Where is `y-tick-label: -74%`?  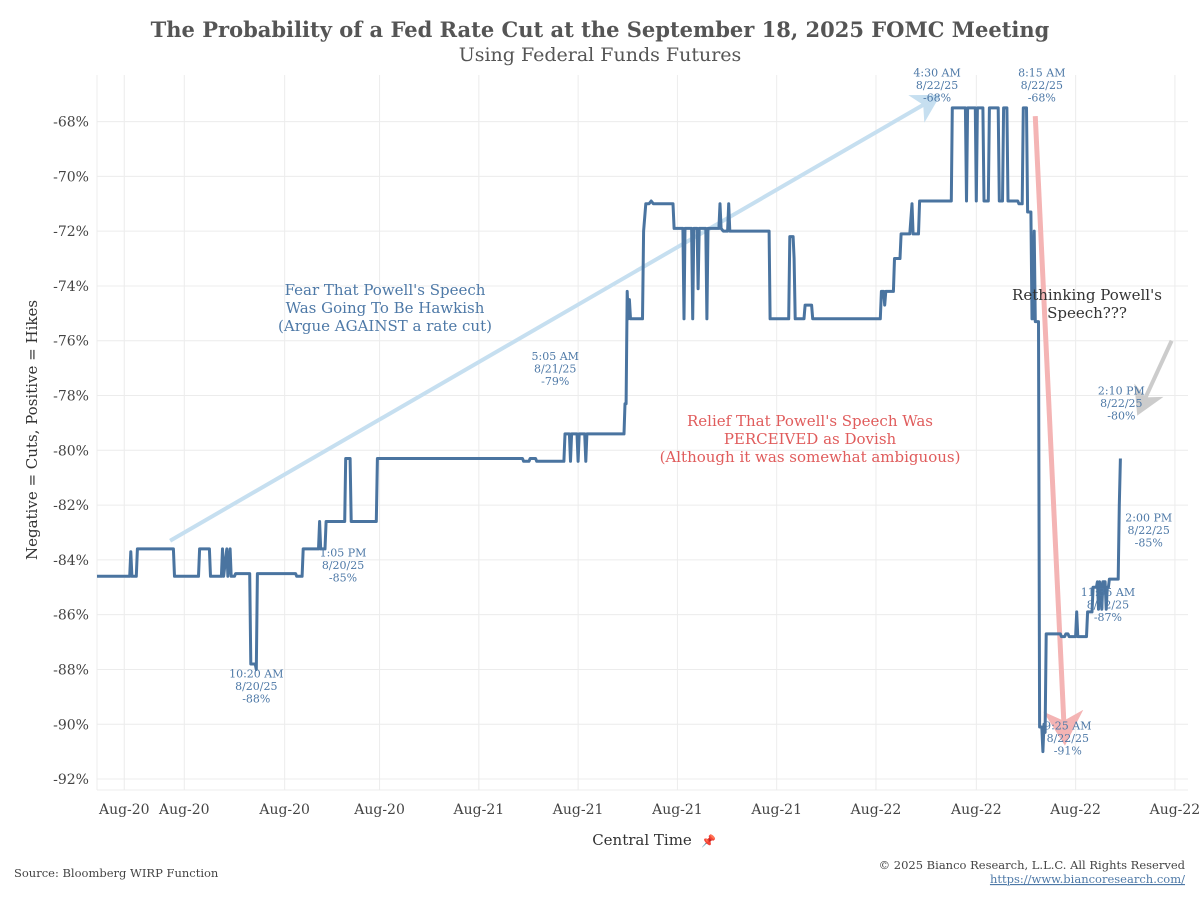 y-tick-label: -74% is located at coordinates (71, 287).